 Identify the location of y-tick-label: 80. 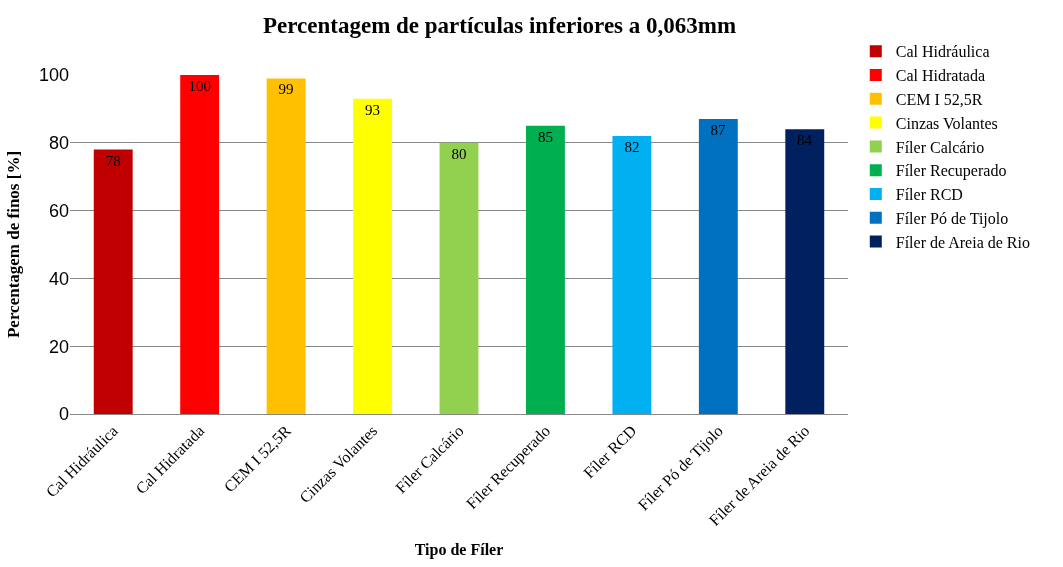
(58, 143).